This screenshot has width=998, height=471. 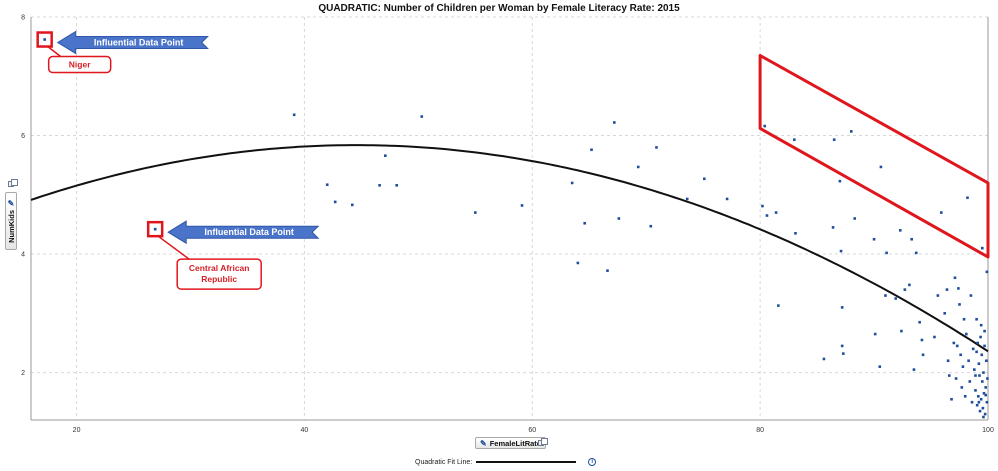 What do you see at coordinates (23, 255) in the screenshot?
I see `y-tick-label: 4` at bounding box center [23, 255].